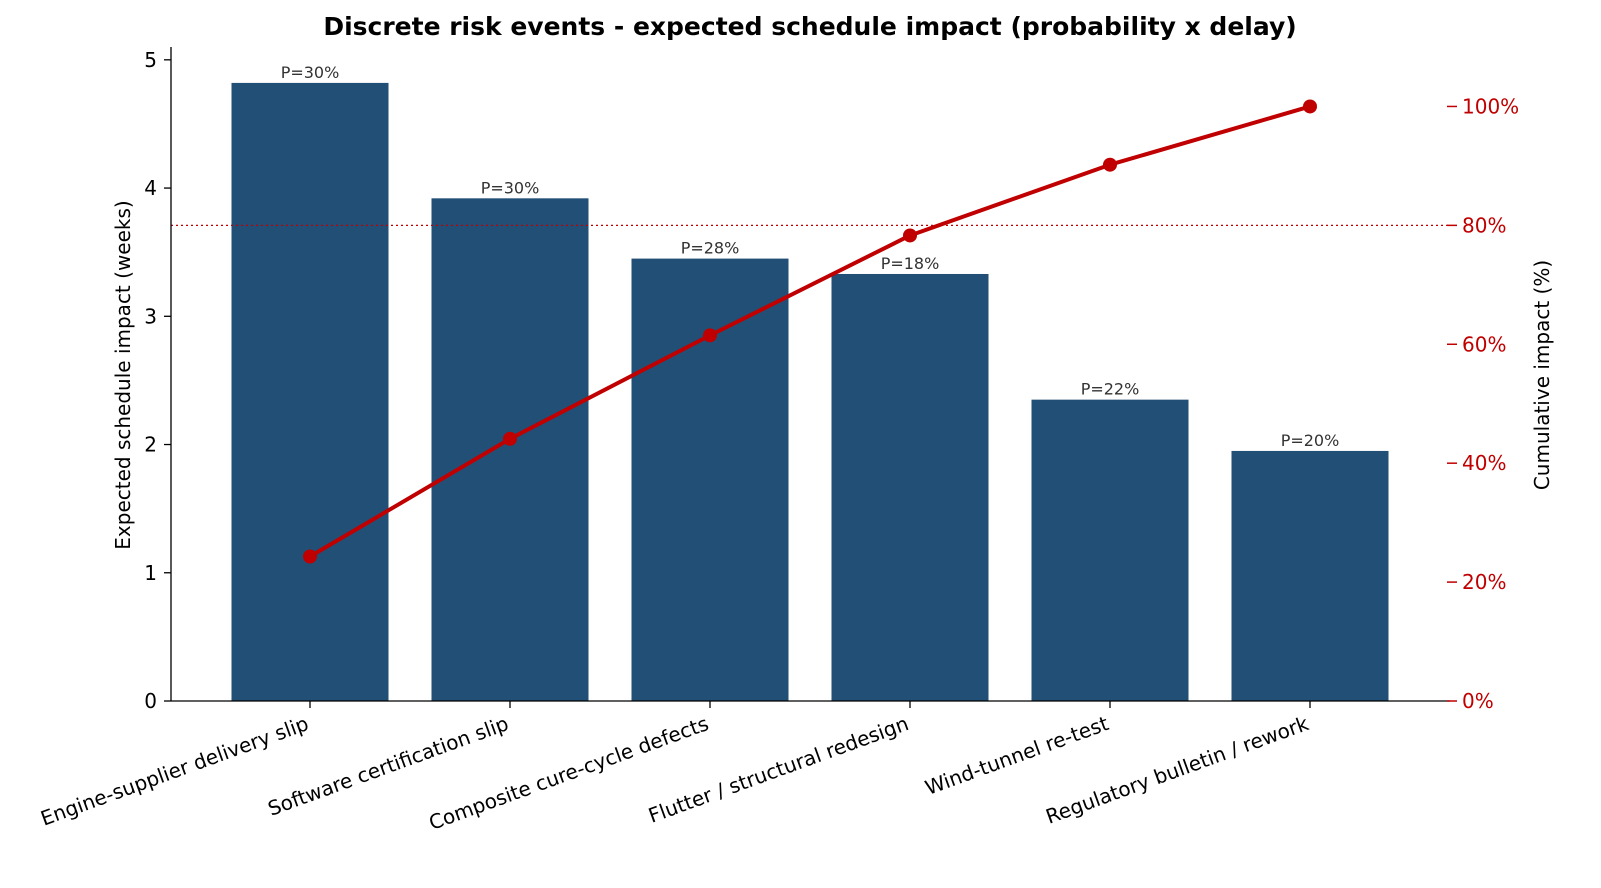  What do you see at coordinates (1490, 106) in the screenshot?
I see `y2-tick-label: 100%` at bounding box center [1490, 106].